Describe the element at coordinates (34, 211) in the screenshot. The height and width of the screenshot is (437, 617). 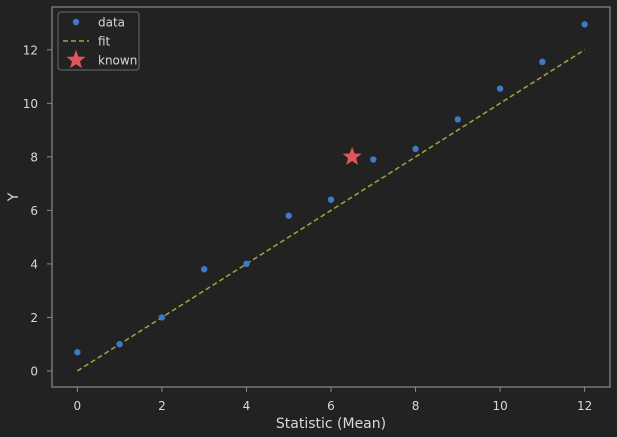
I see `y-tick-label: 6` at that location.